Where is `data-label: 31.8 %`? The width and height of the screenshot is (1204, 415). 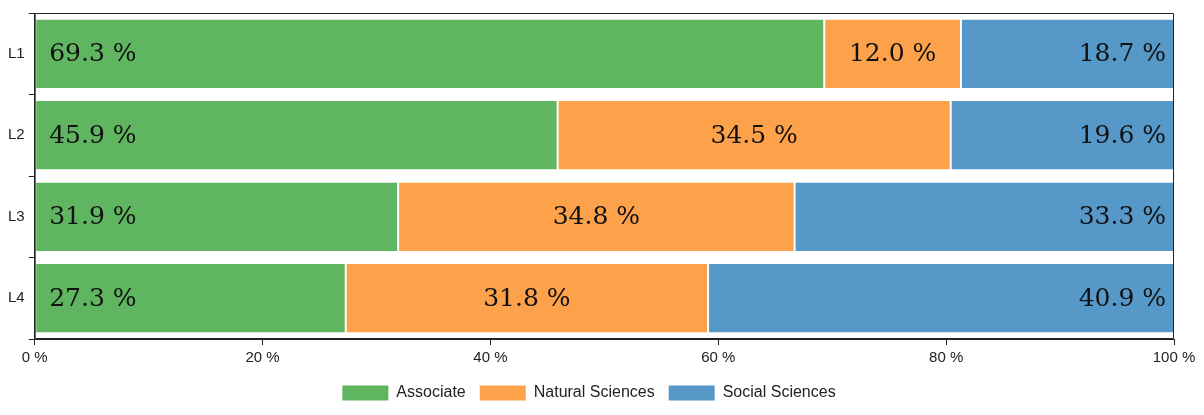 data-label: 31.8 % is located at coordinates (527, 297).